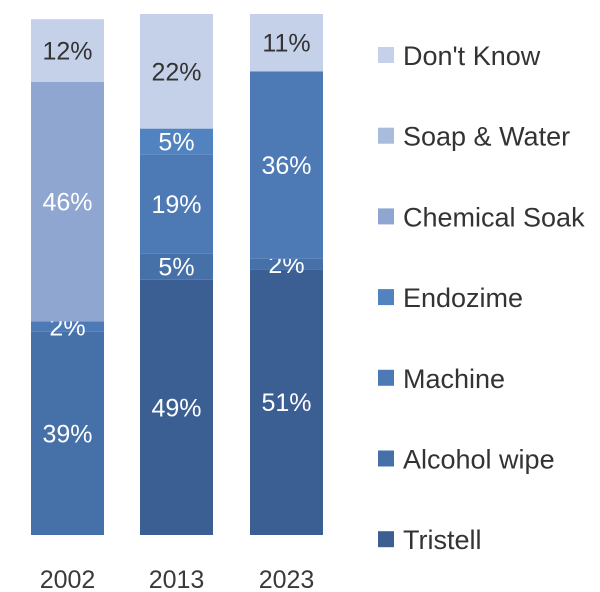 This screenshot has width=600, height=592. Describe the element at coordinates (463, 298) in the screenshot. I see `legend-label-endozime: Endozime` at that location.